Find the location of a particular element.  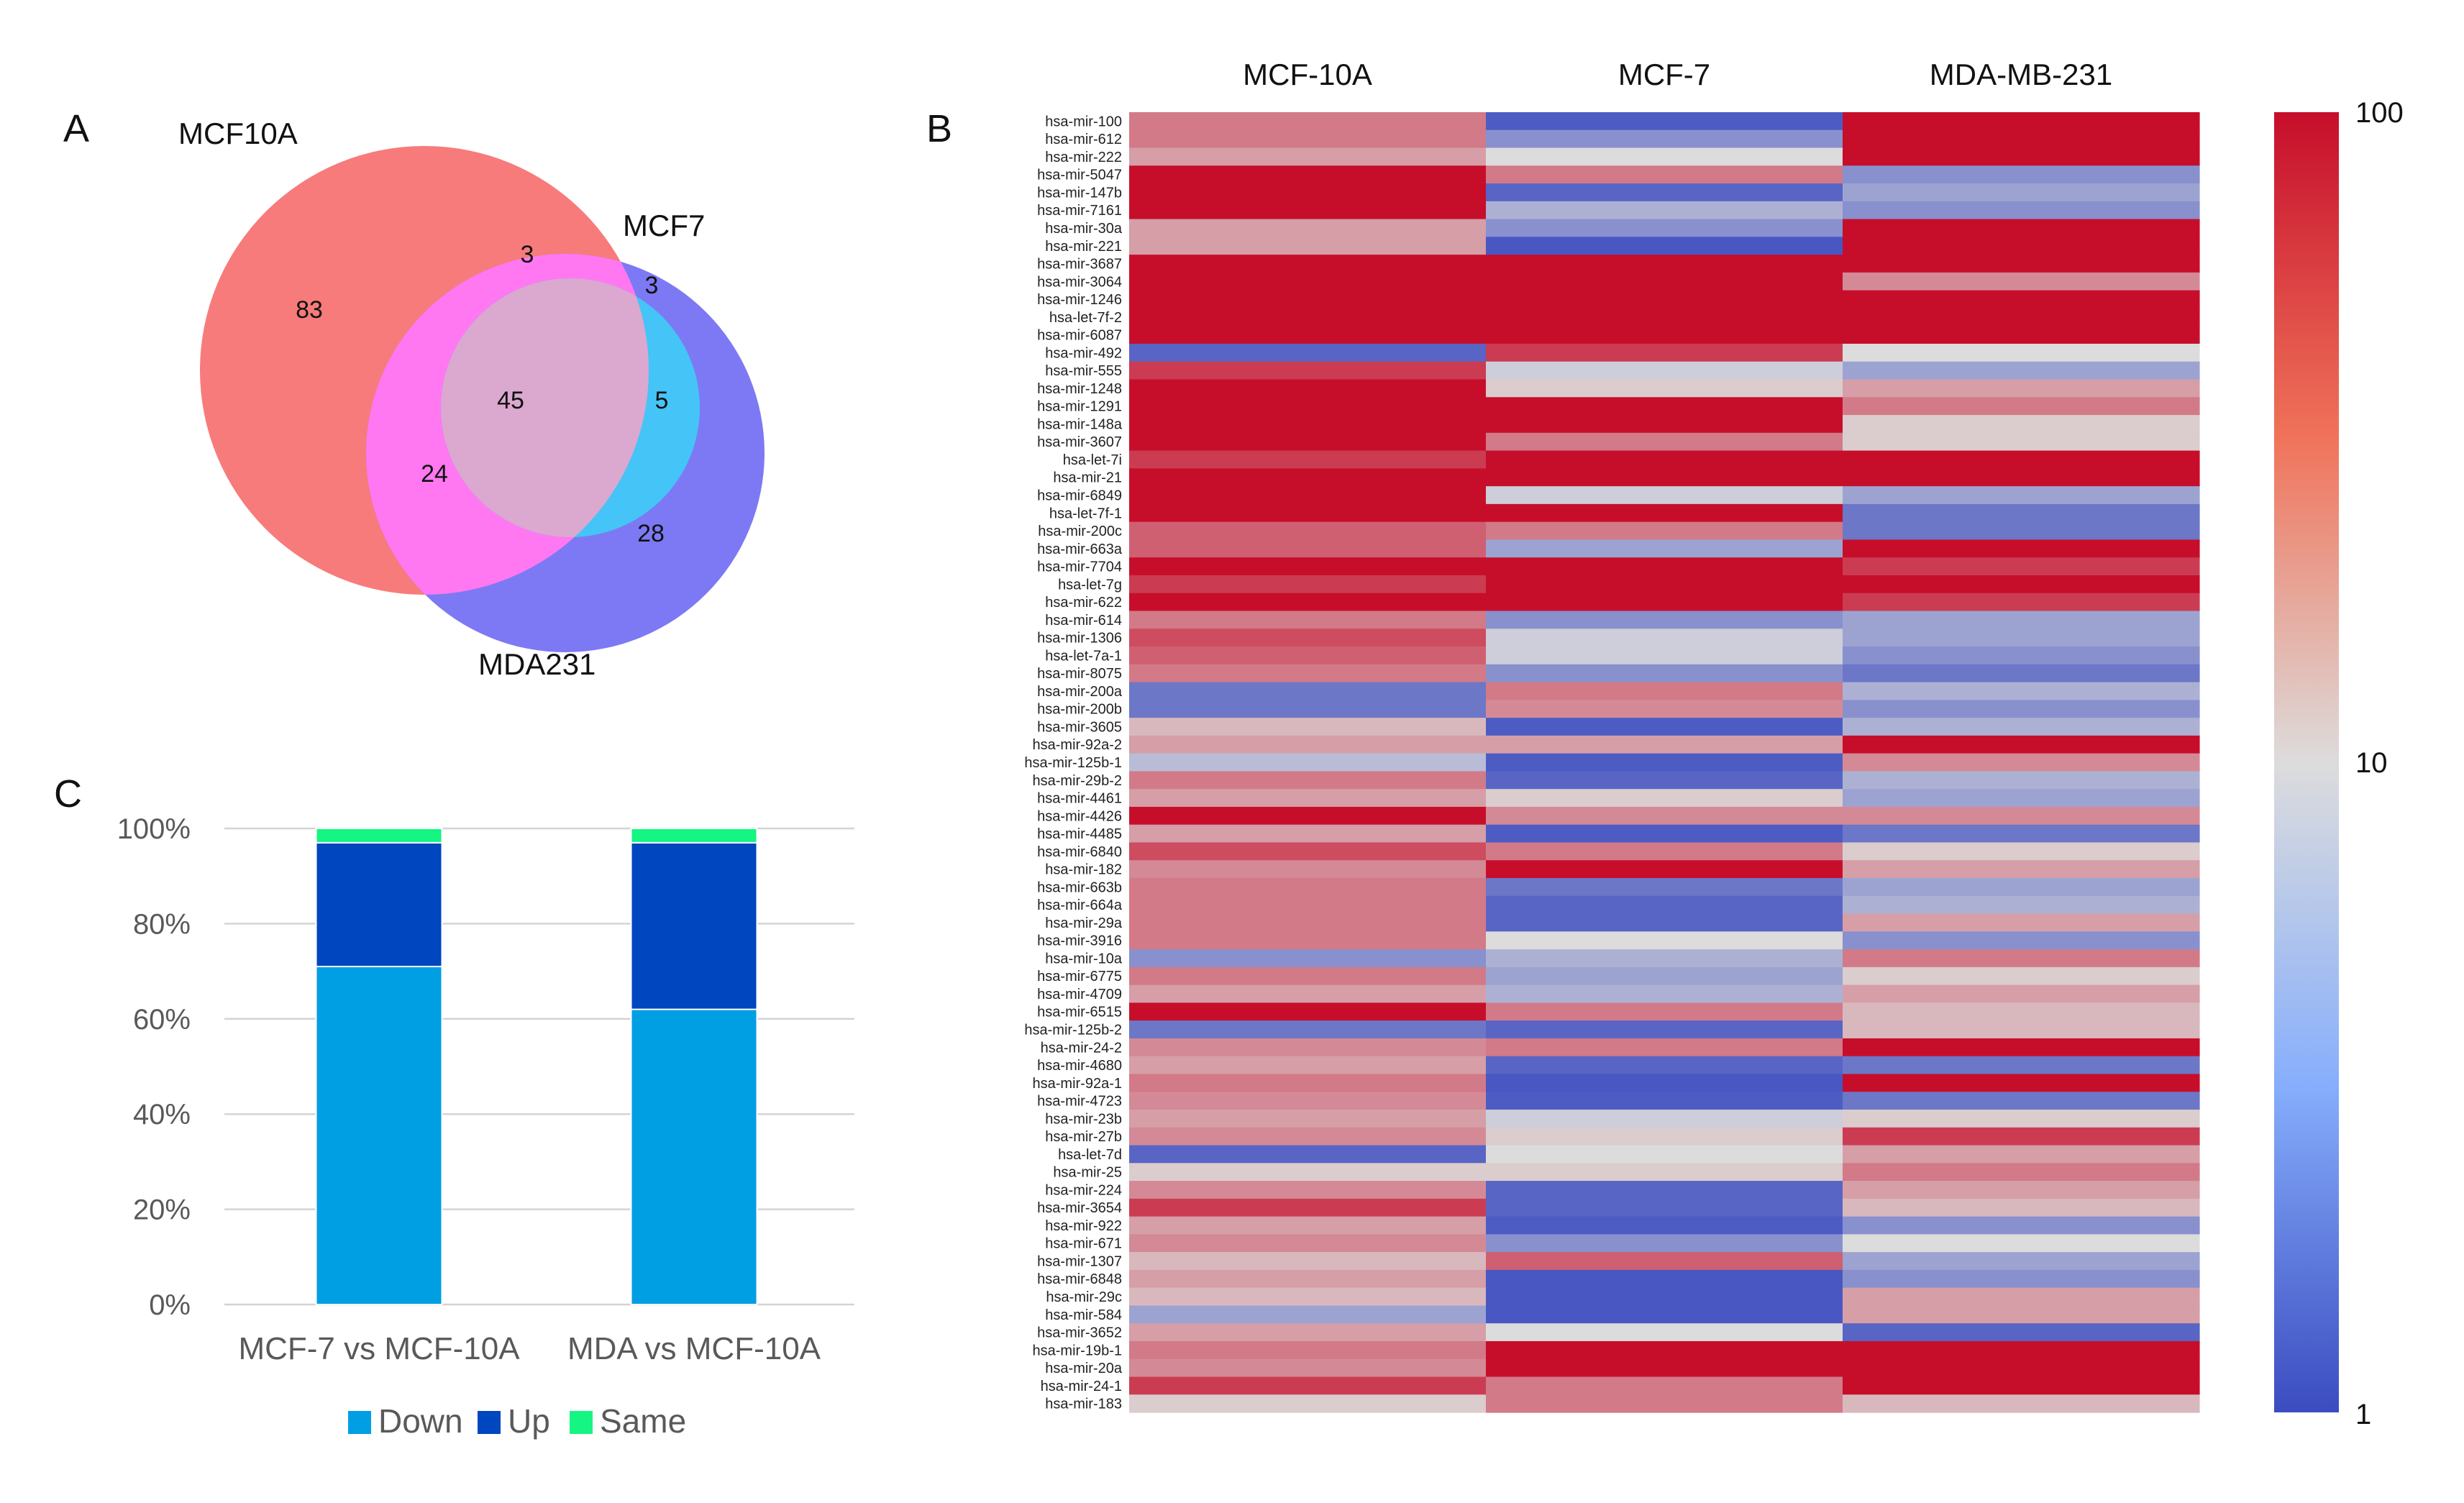

bar-segment-up is located at coordinates (379, 904).